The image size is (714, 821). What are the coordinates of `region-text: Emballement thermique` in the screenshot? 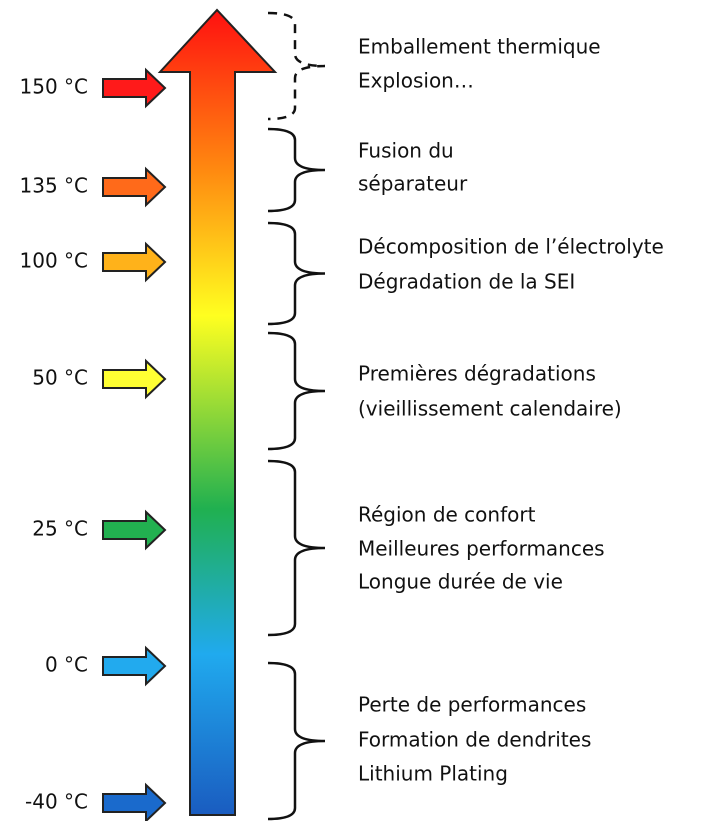 It's located at (479, 47).